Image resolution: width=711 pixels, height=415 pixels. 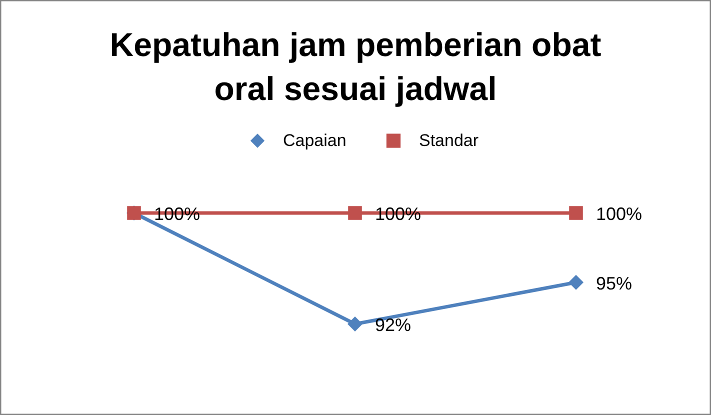 What do you see at coordinates (393, 325) in the screenshot?
I see `data-label: 92%` at bounding box center [393, 325].